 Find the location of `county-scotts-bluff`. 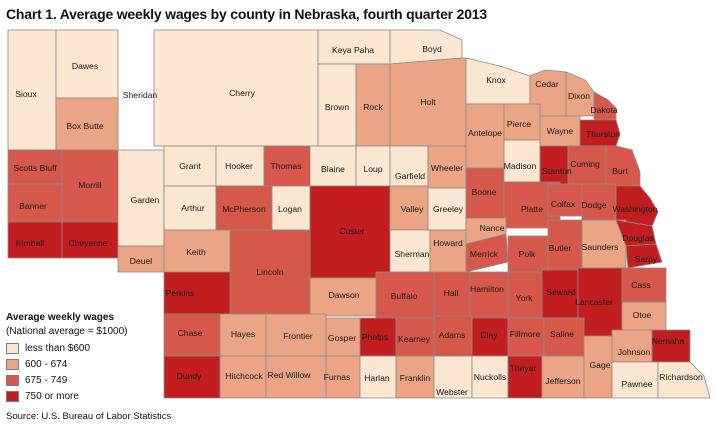

county-scotts-bluff is located at coordinates (35, 167).